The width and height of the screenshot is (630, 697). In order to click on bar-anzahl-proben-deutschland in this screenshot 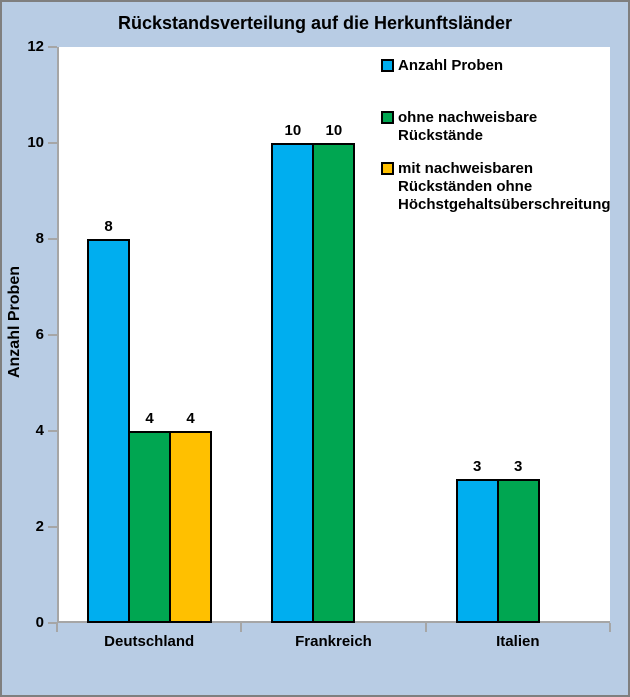, I will do `click(108, 431)`.